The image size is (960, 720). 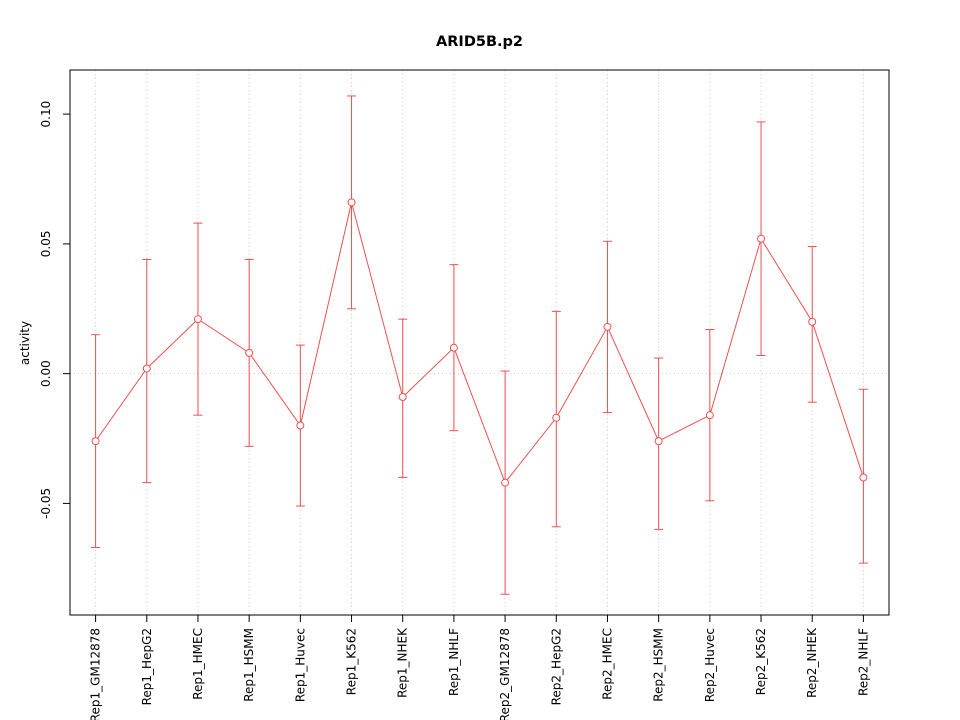 What do you see at coordinates (147, 666) in the screenshot?
I see `x-tick-label: Rep1_HepG2` at bounding box center [147, 666].